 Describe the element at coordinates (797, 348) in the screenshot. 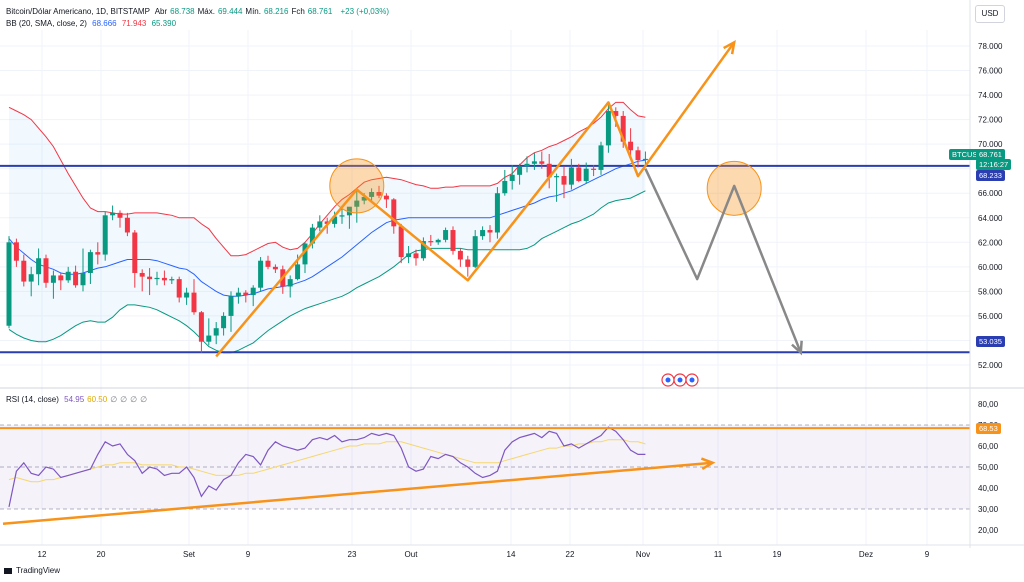

I see `gray-arrowhead` at that location.